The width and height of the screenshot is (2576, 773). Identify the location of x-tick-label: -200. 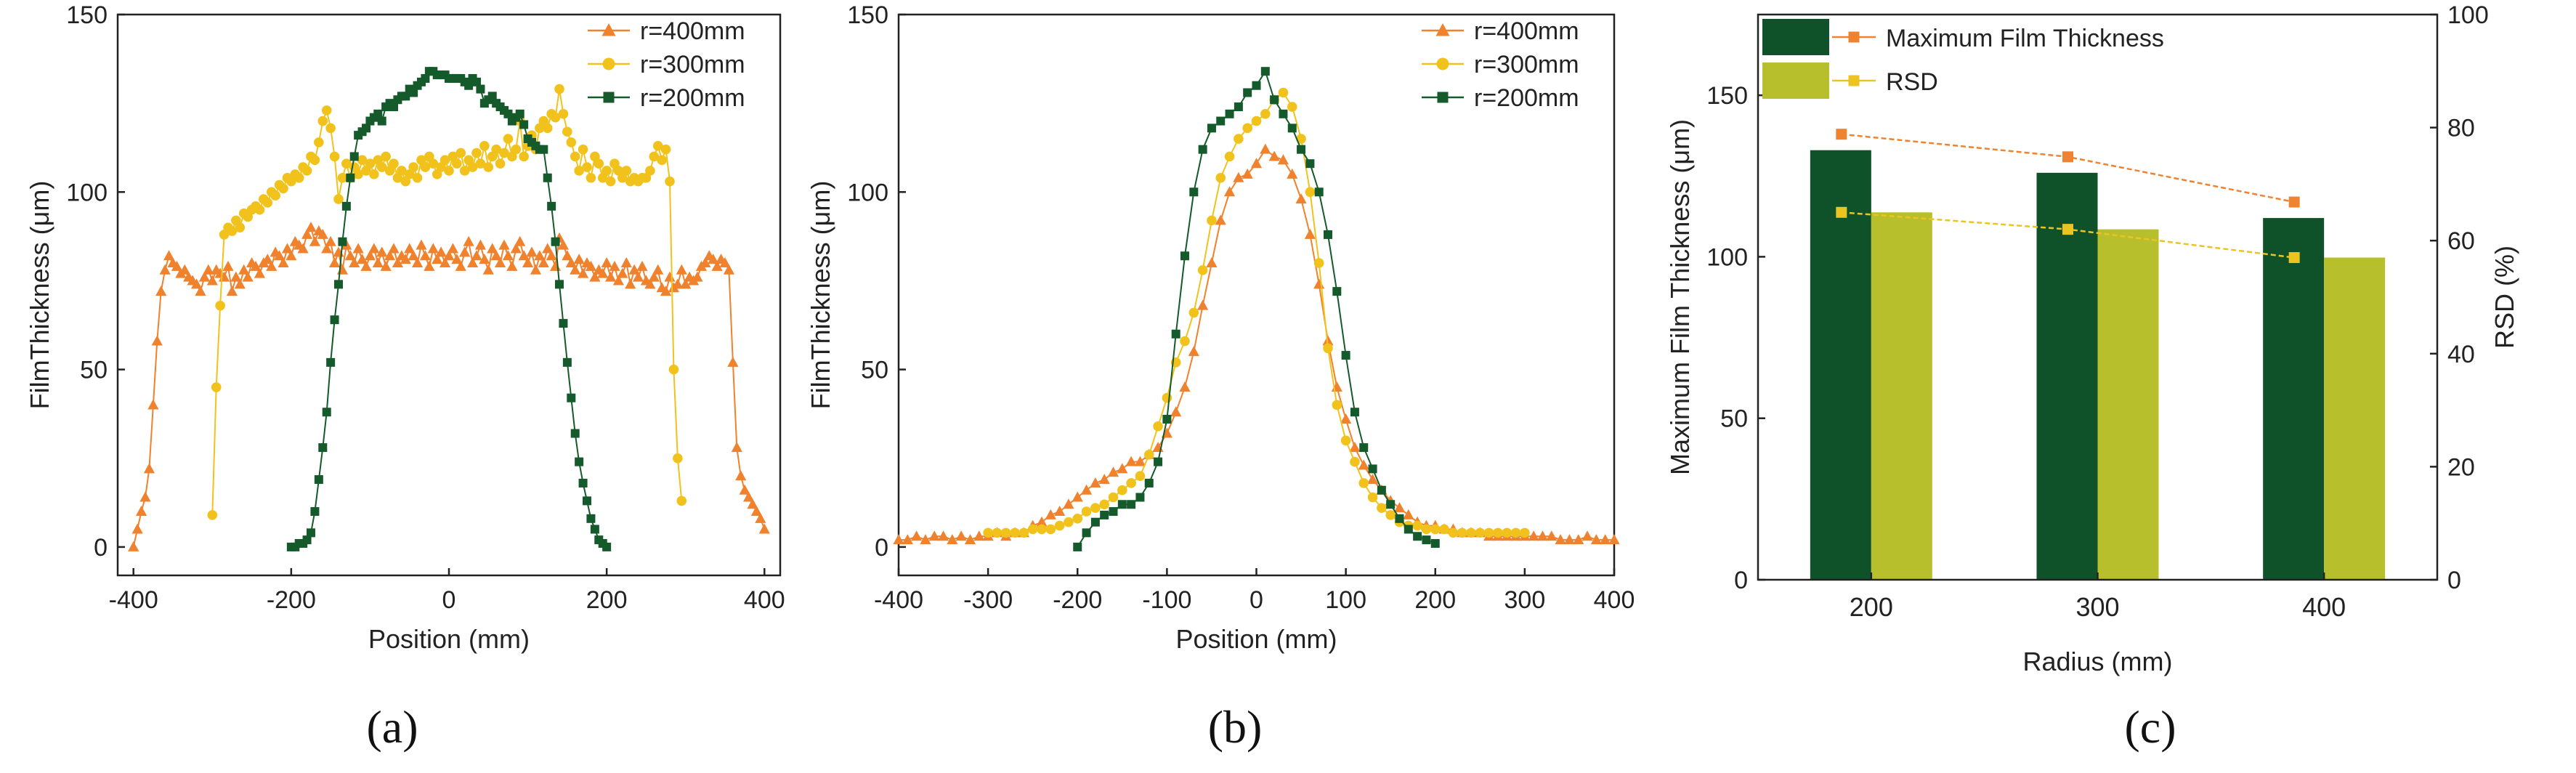
(1077, 600).